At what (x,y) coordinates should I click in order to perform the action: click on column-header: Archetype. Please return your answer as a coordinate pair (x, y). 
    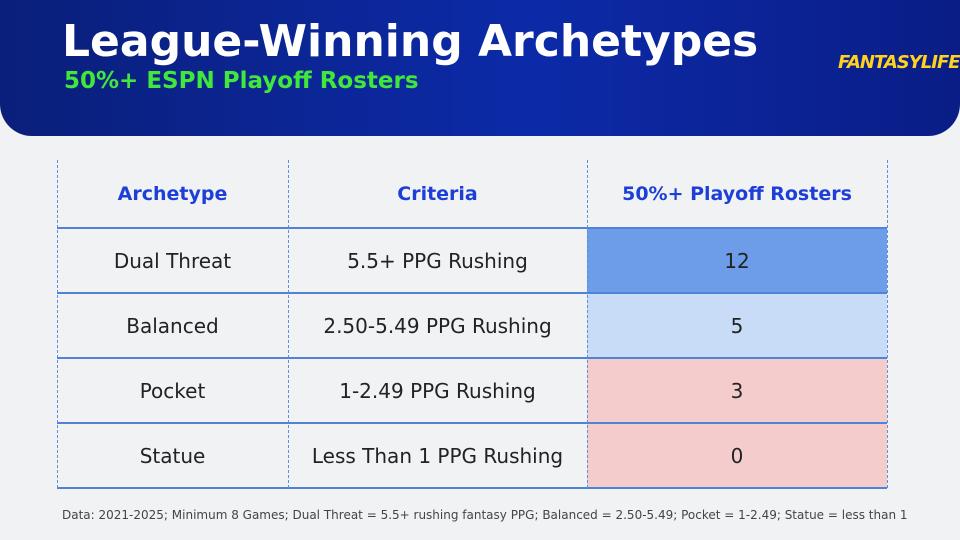
    Looking at the image, I should click on (172, 194).